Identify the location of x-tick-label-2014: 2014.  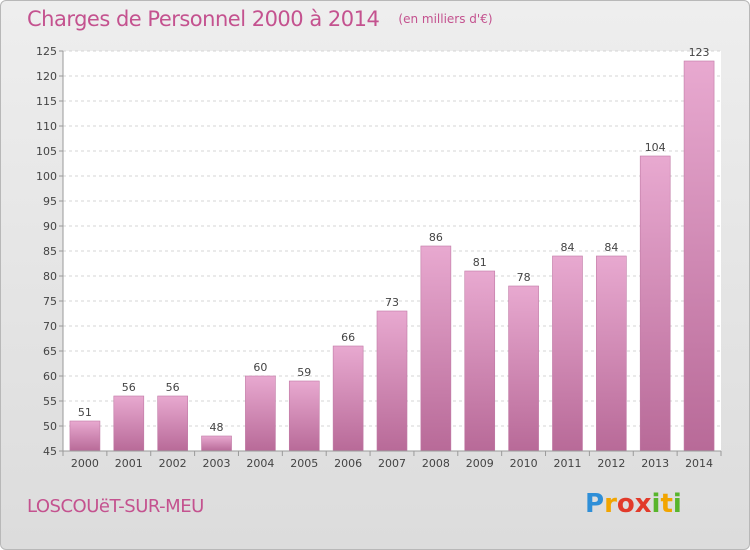
(699, 463).